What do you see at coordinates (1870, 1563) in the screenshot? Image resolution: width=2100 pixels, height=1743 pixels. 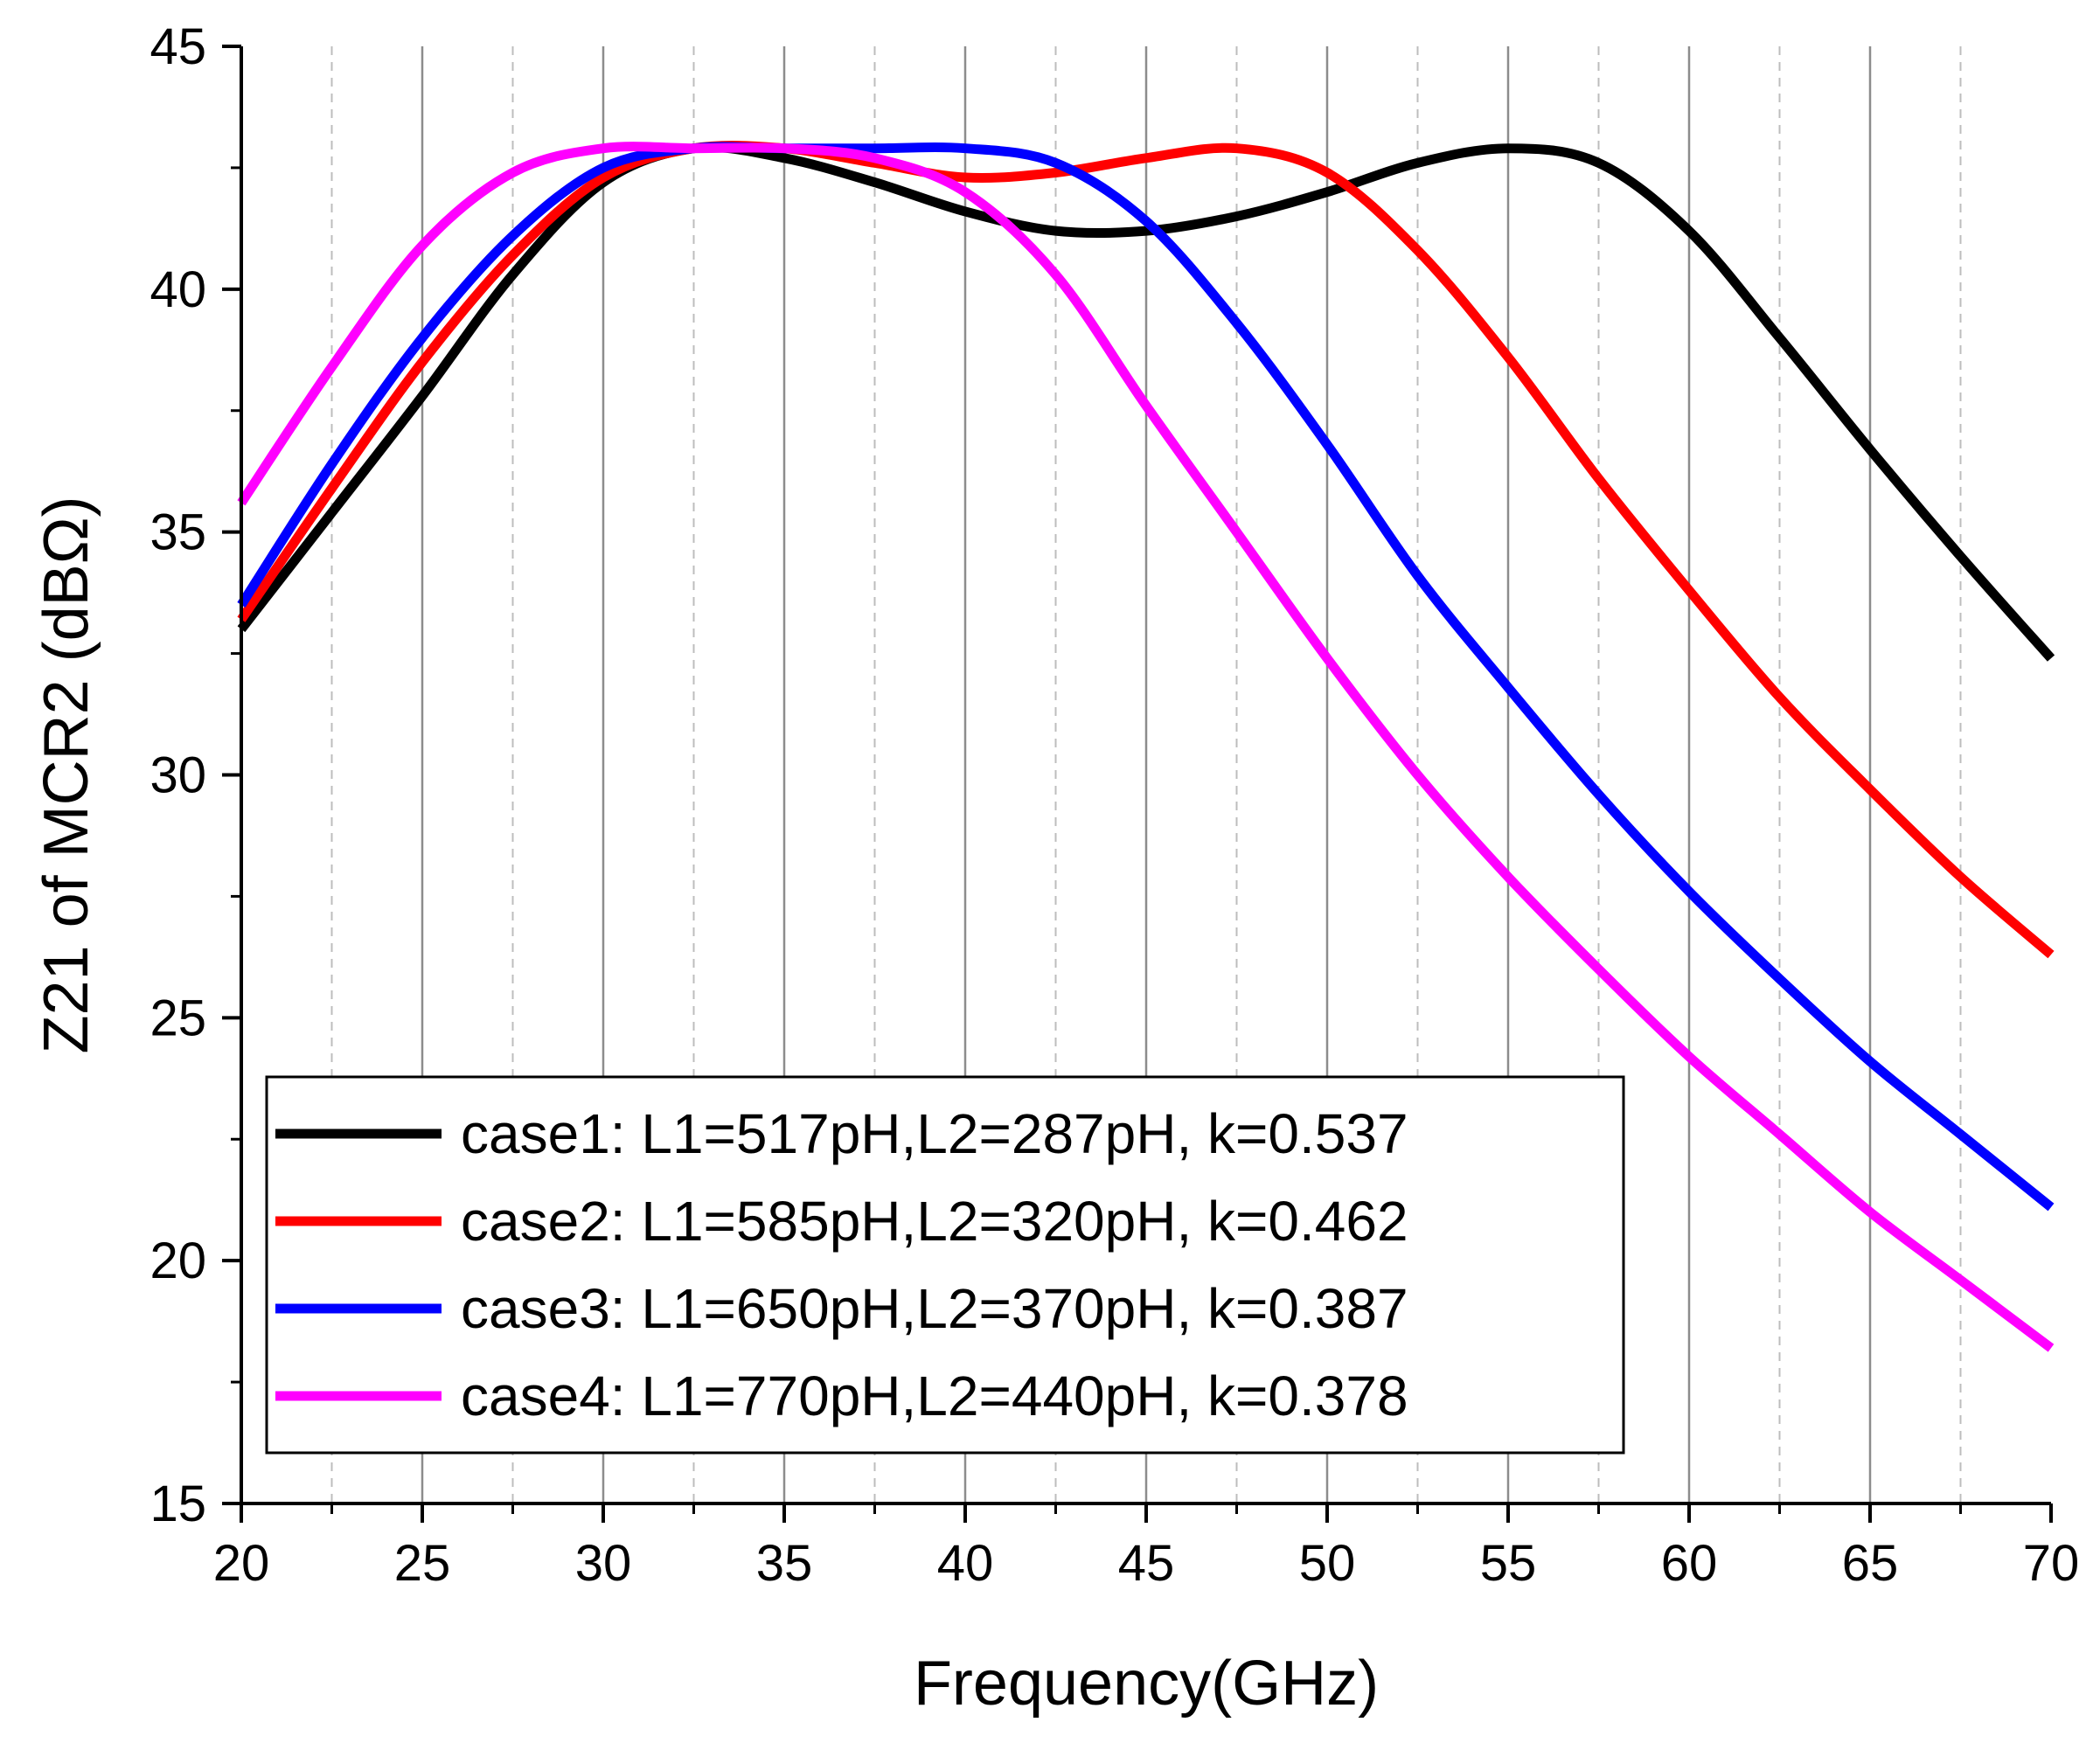 I see `x-tick-label: 65` at bounding box center [1870, 1563].